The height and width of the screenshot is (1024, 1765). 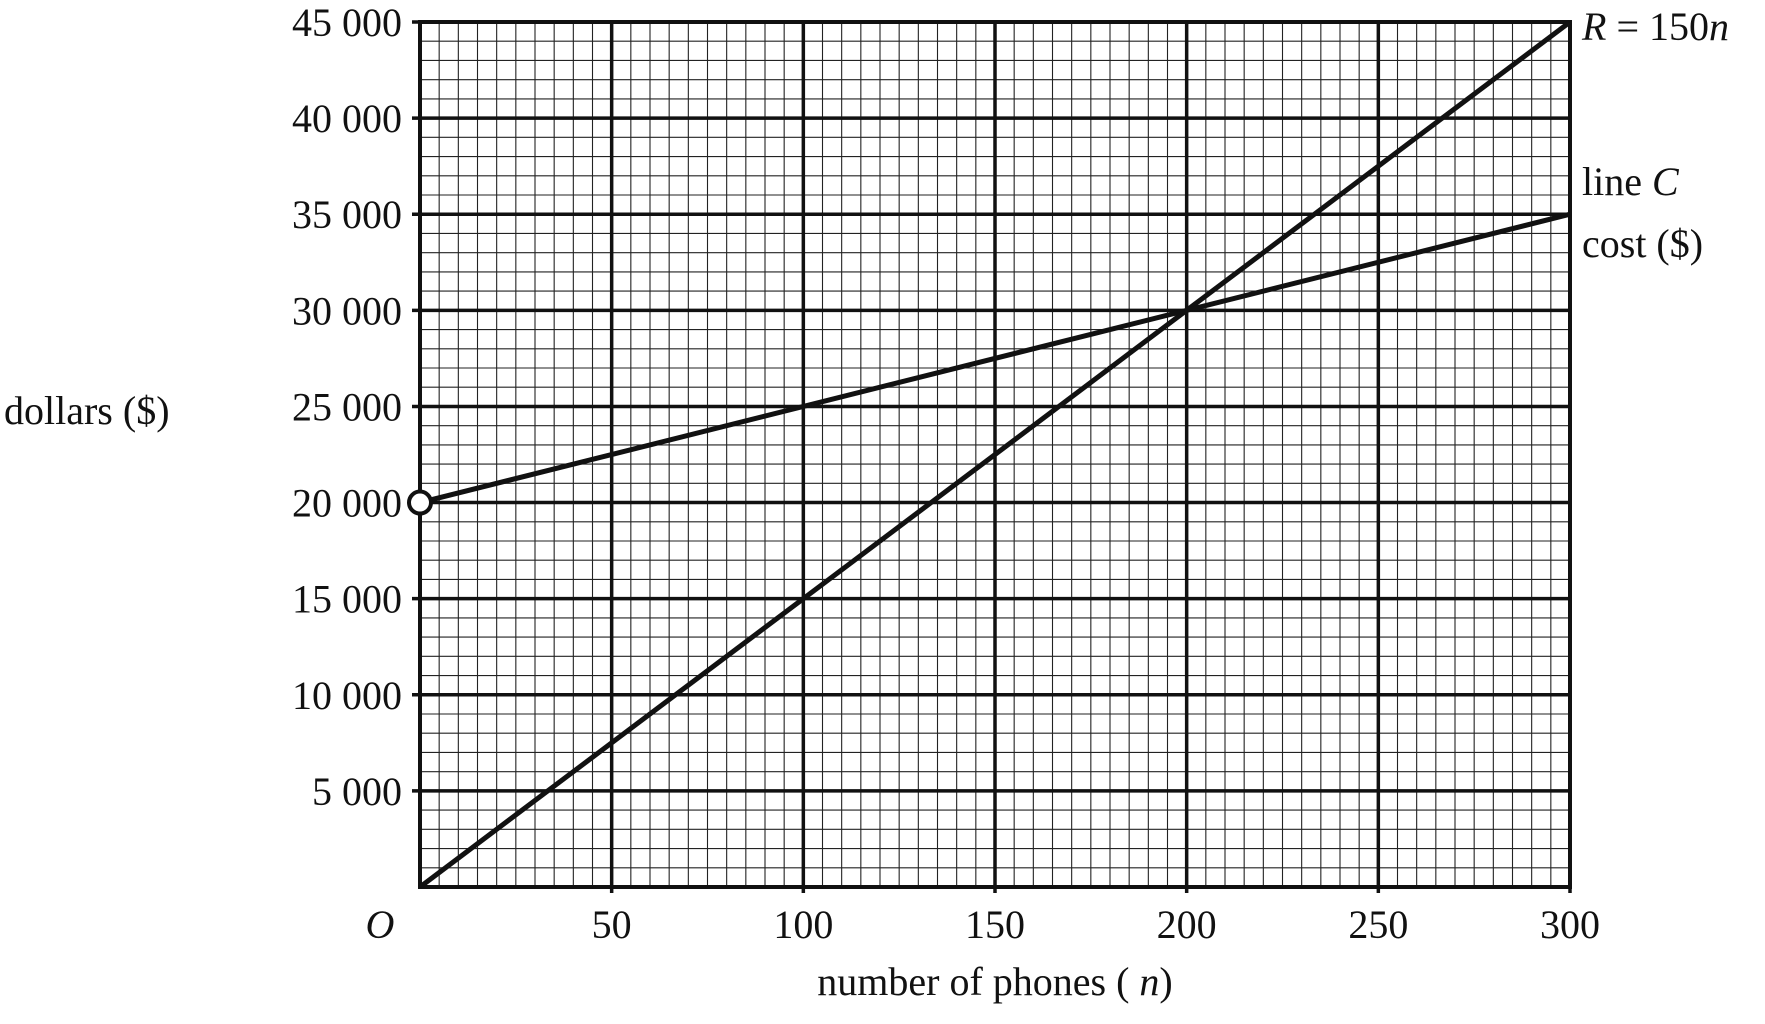 What do you see at coordinates (995, 924) in the screenshot?
I see `x-tick-label: 150` at bounding box center [995, 924].